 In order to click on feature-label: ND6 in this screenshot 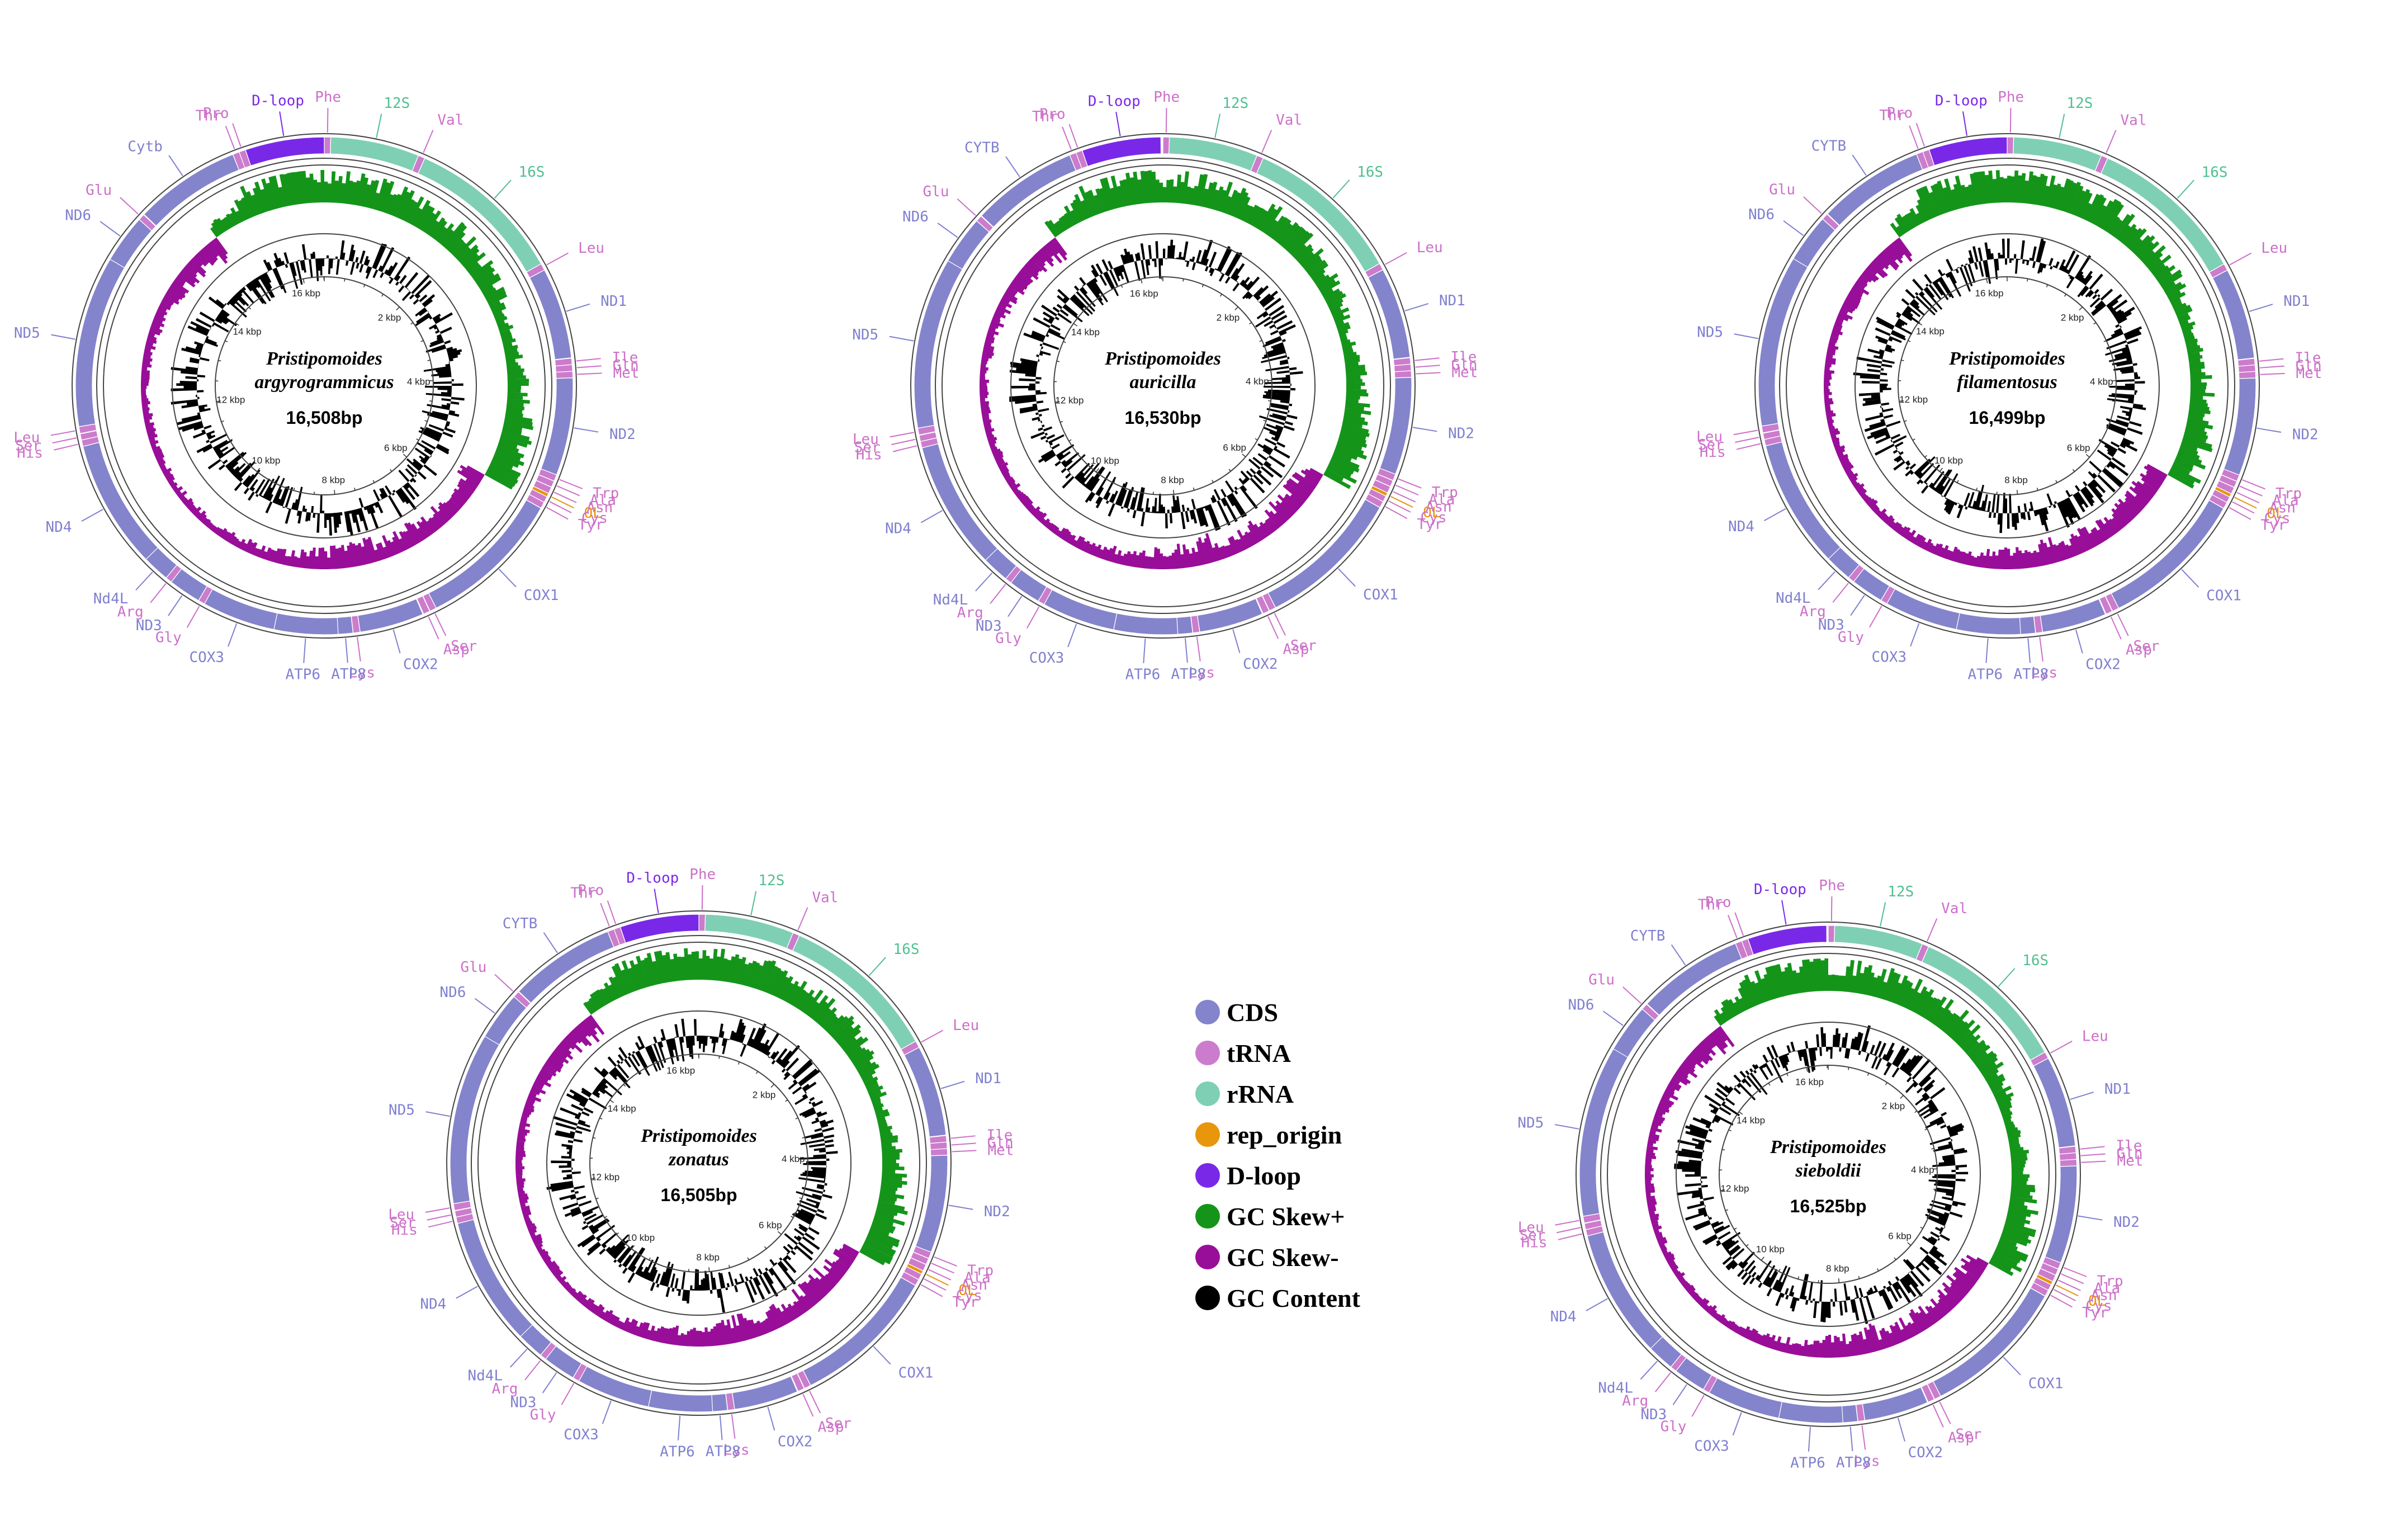, I will do `click(453, 992)`.